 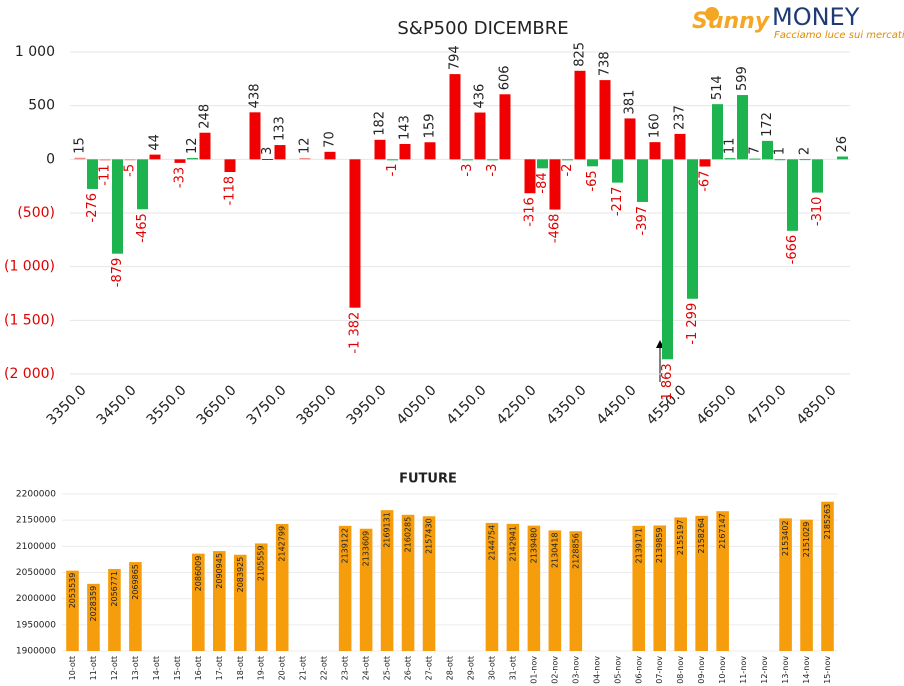 I want to click on value-label: 2133609, so click(x=366, y=549).